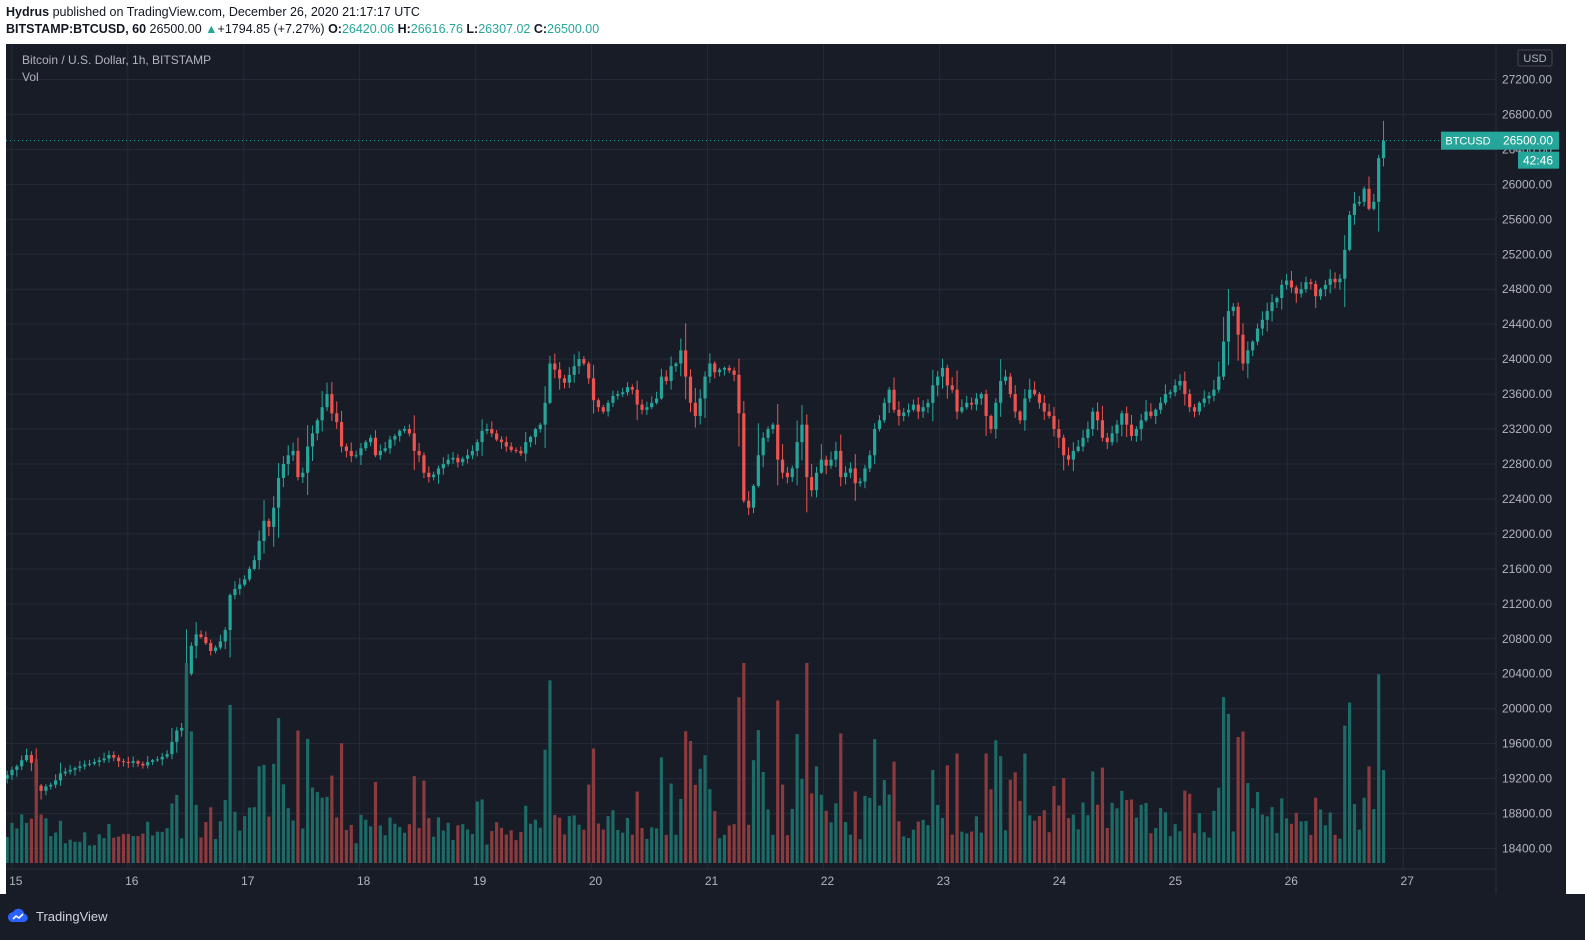  I want to click on y-tick-label: 21200.00, so click(1527, 604).